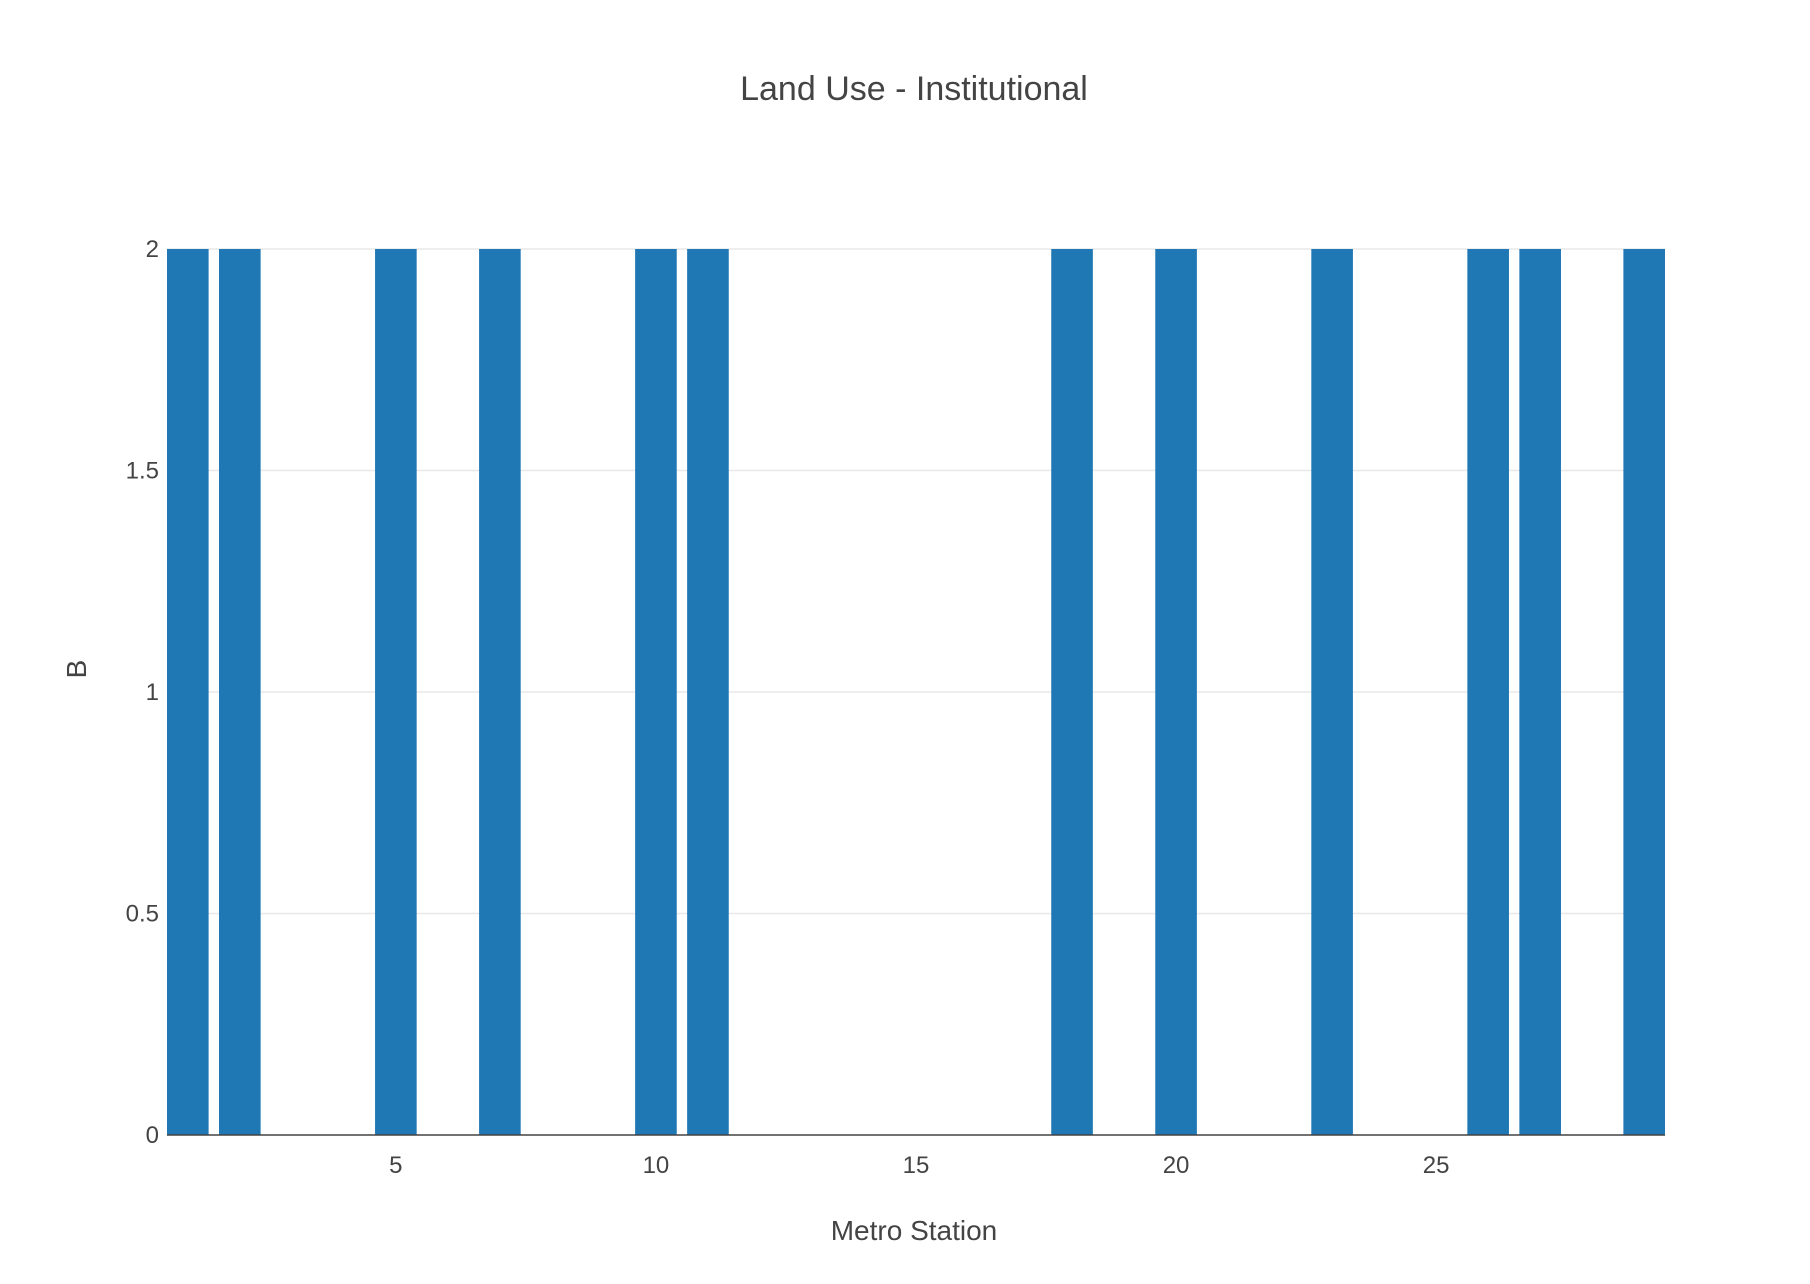 This screenshot has width=1810, height=1284. What do you see at coordinates (152, 692) in the screenshot?
I see `y-tick-label: 1` at bounding box center [152, 692].